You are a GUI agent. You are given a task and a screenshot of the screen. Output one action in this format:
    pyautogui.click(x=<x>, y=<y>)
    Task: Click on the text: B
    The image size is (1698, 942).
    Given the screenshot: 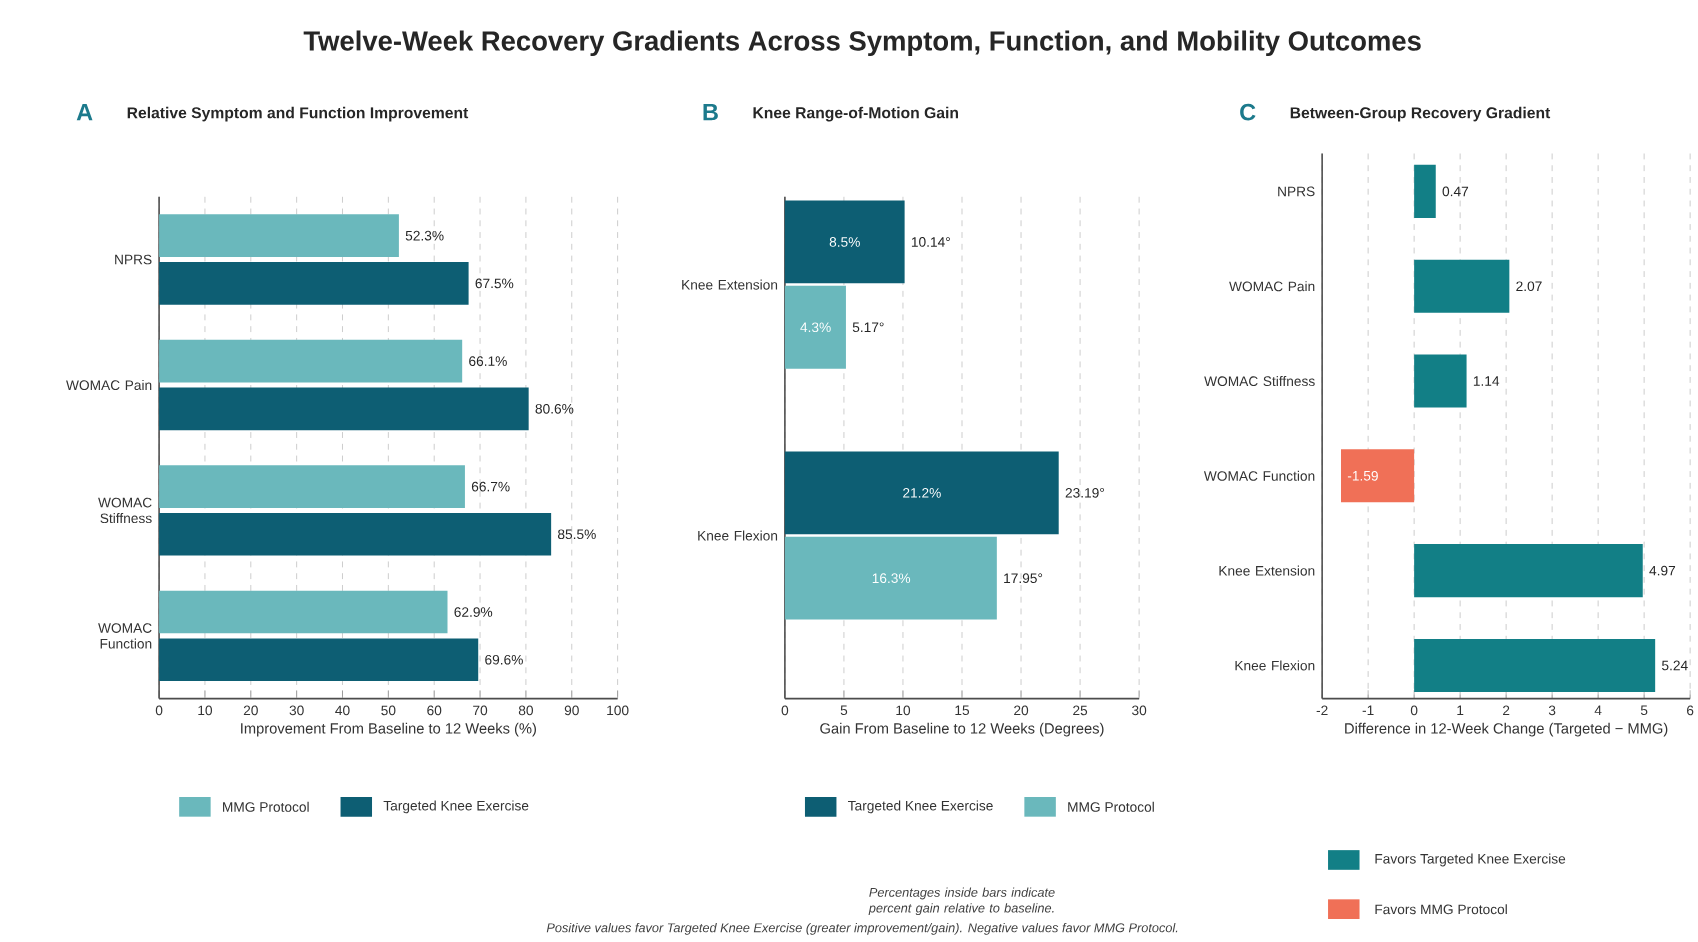 What is the action you would take?
    pyautogui.click(x=710, y=111)
    